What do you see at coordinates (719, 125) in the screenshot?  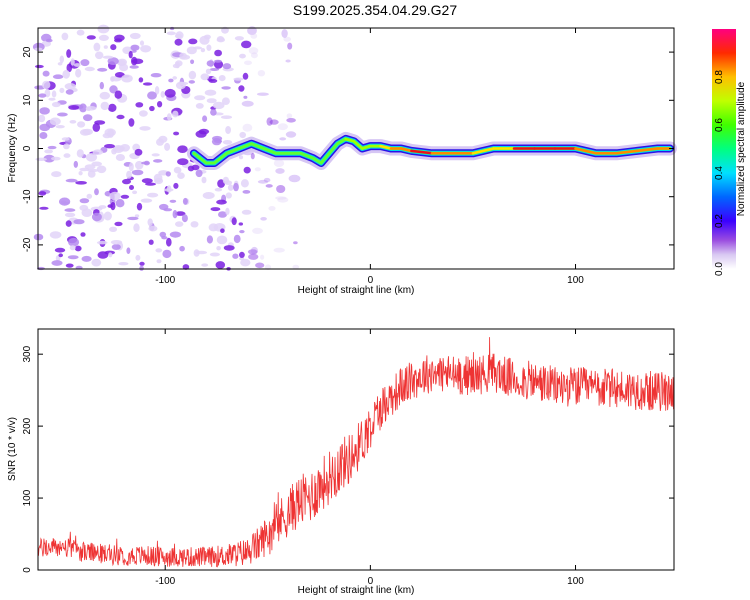 I see `colorbar-tick-label: 0.6` at bounding box center [719, 125].